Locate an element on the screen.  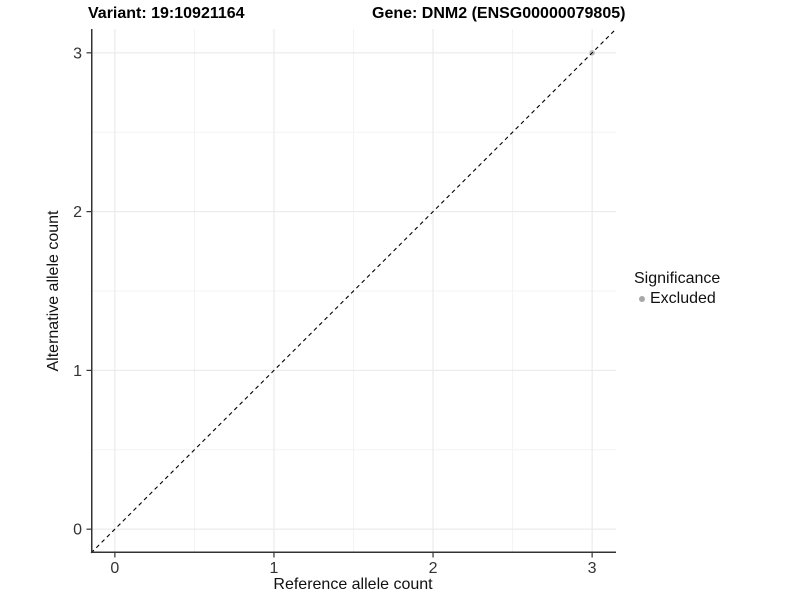
legend-title: Significance is located at coordinates (677, 278).